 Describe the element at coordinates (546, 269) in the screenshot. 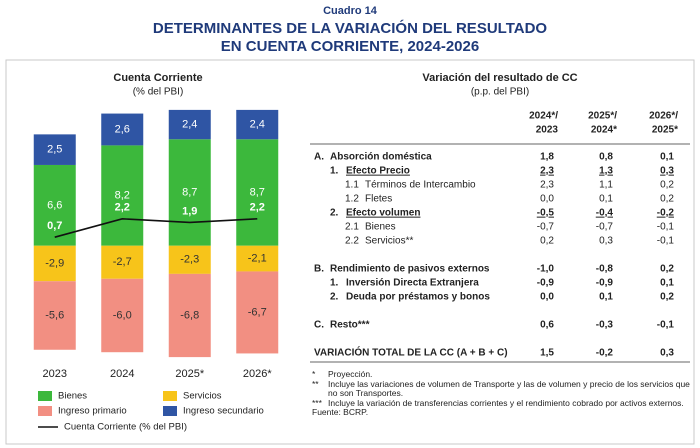

I see `cell: -1,0` at that location.